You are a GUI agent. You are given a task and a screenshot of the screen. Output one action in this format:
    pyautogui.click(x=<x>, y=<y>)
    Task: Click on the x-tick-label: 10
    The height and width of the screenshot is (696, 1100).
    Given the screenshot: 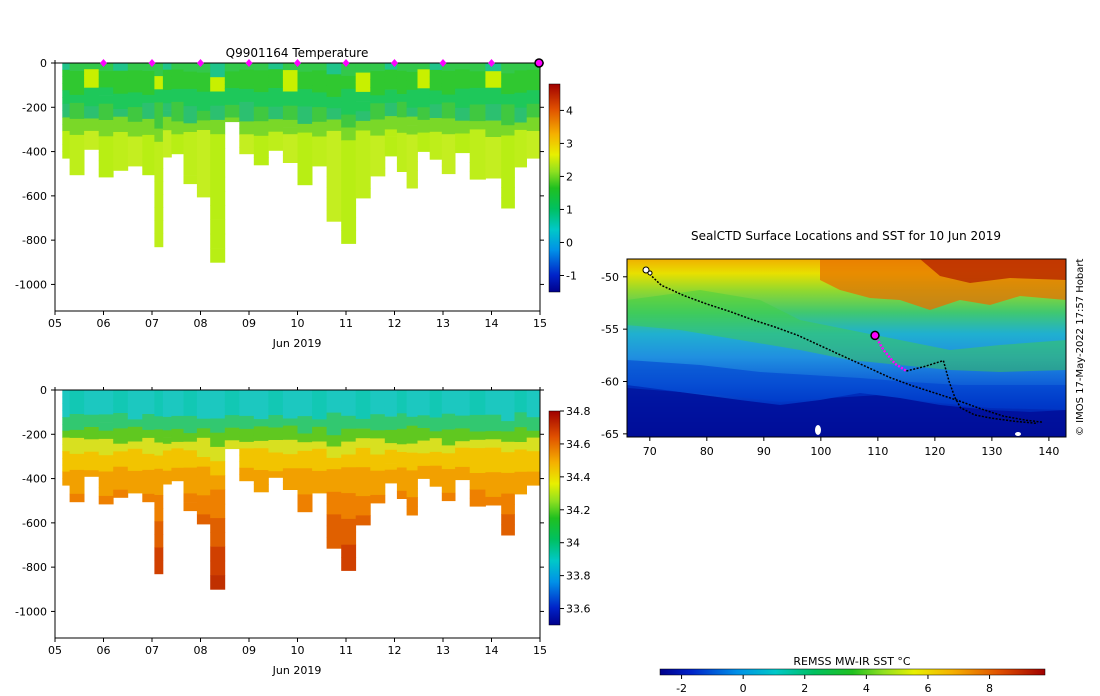 What is the action you would take?
    pyautogui.click(x=298, y=323)
    